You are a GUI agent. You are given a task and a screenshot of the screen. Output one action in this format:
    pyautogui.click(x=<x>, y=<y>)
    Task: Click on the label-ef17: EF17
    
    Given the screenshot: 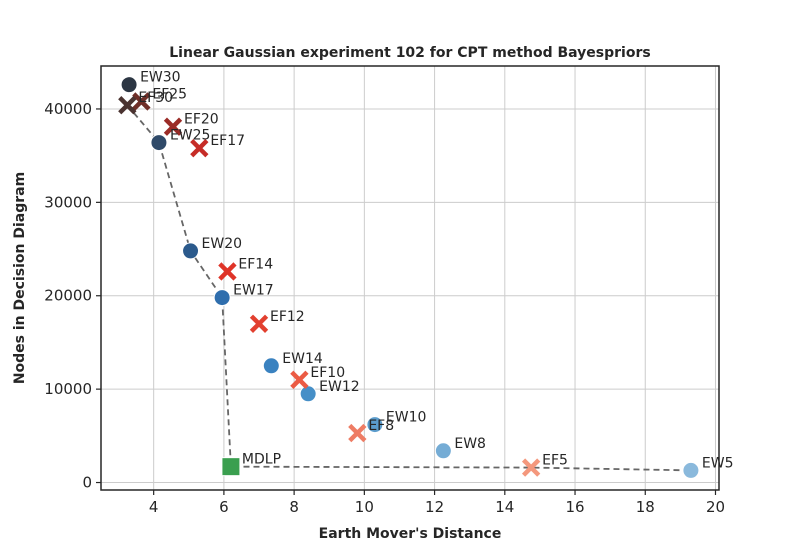 What is the action you would take?
    pyautogui.click(x=227, y=141)
    